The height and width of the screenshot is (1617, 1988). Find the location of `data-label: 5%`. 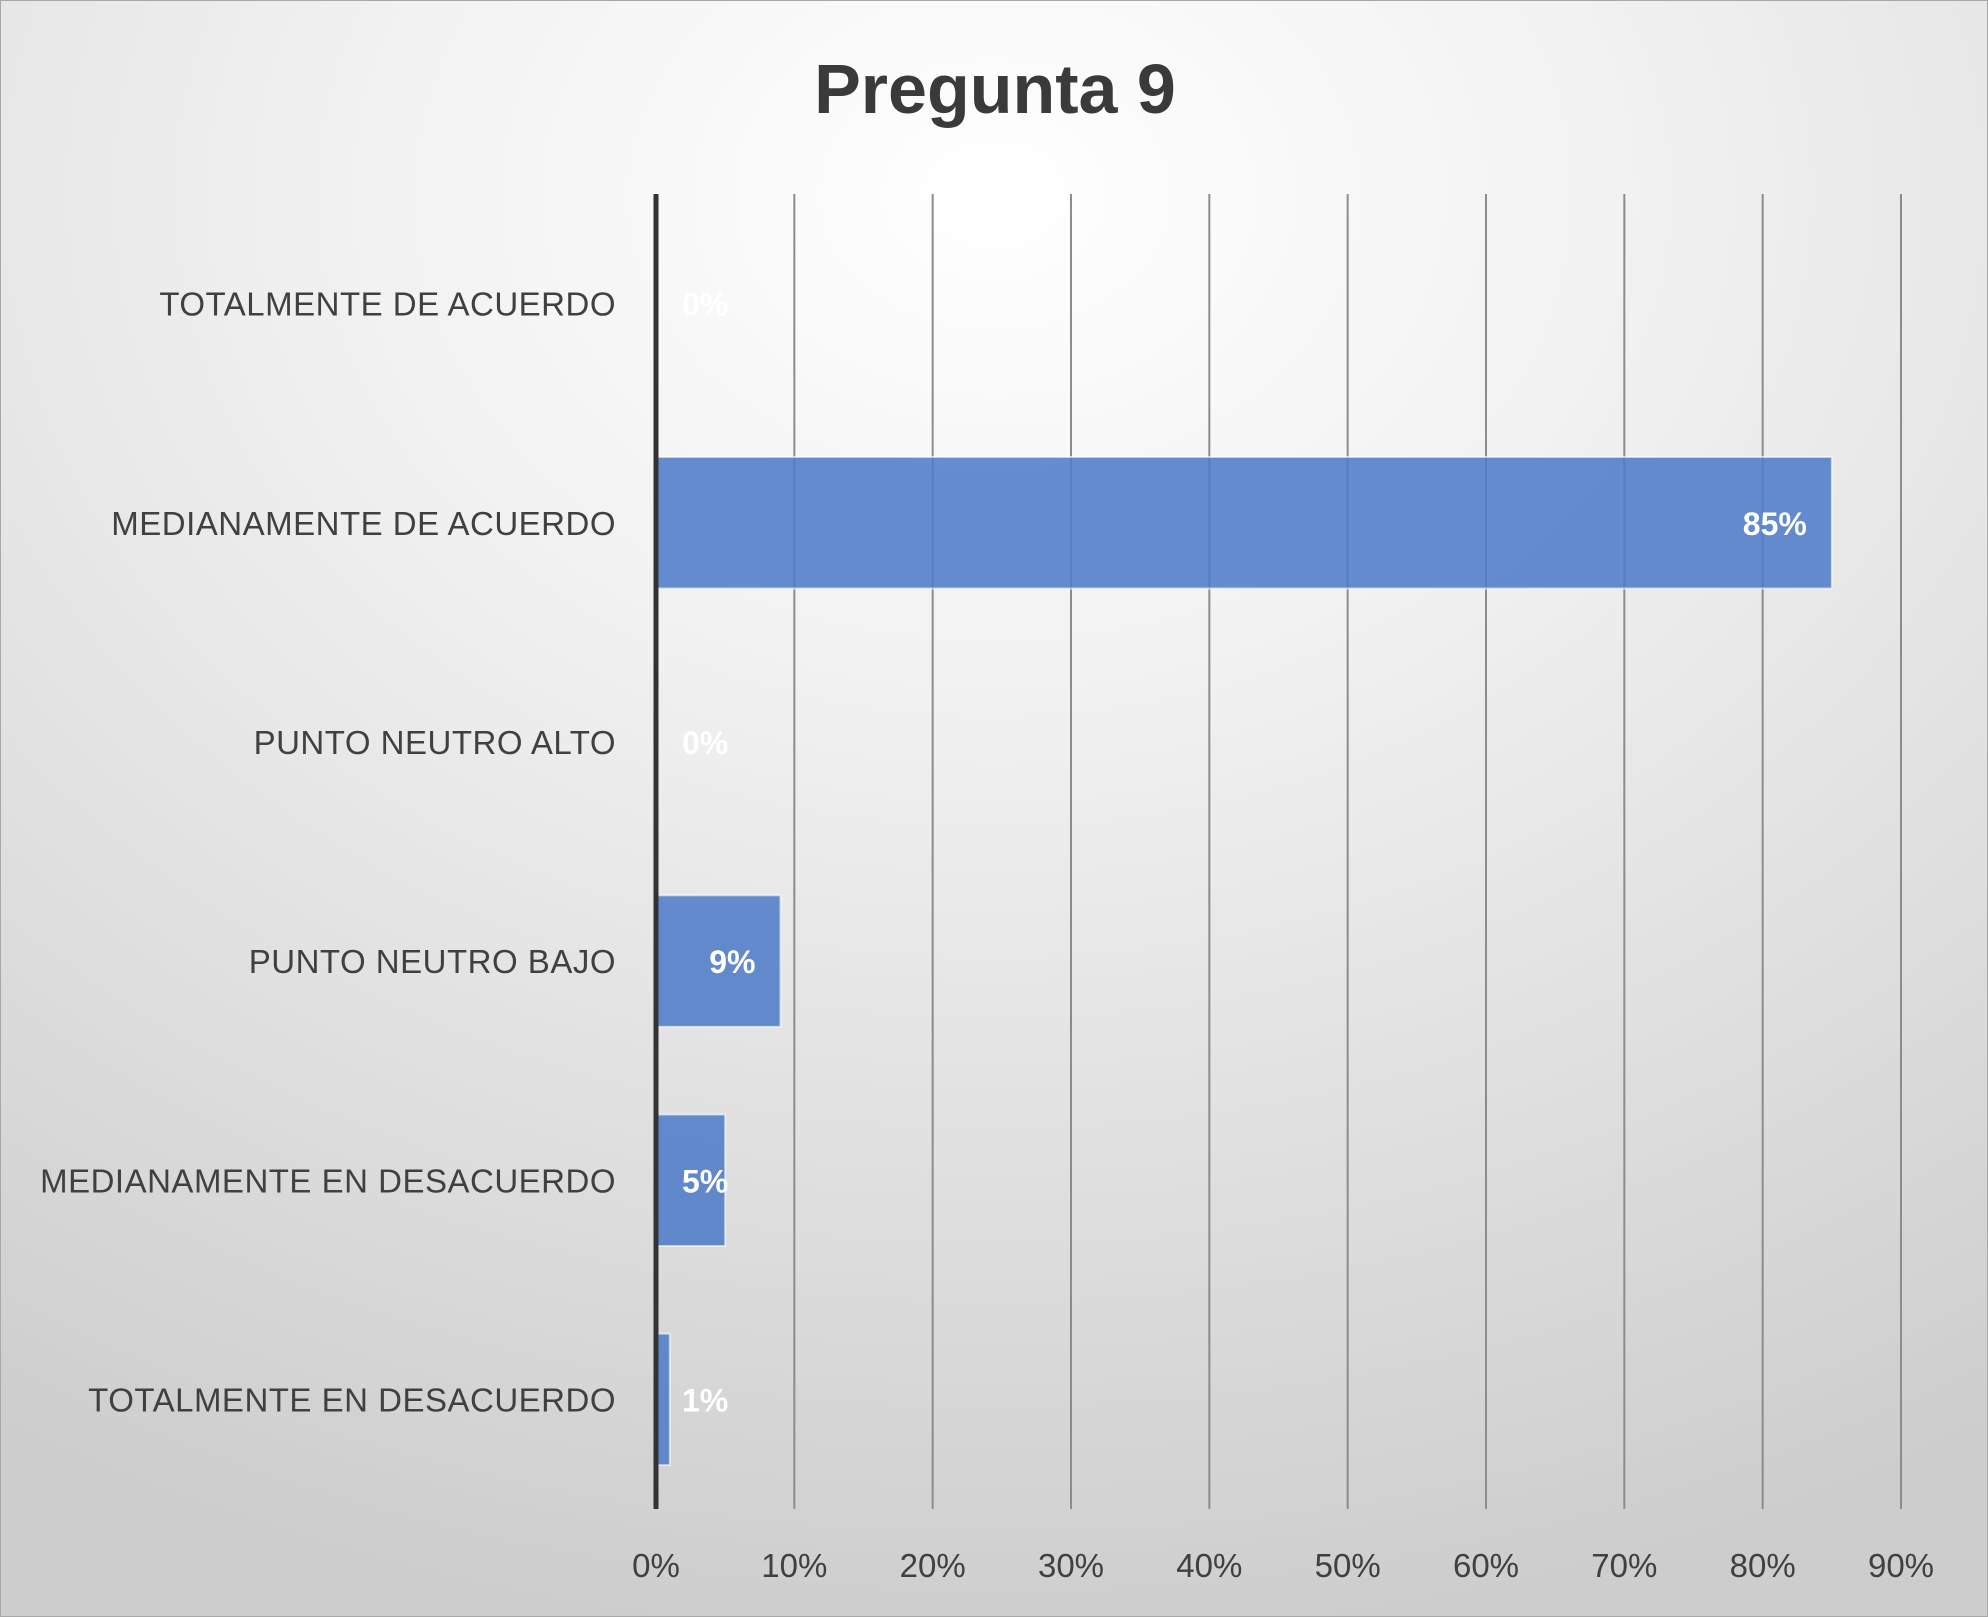

data-label: 5% is located at coordinates (705, 1181).